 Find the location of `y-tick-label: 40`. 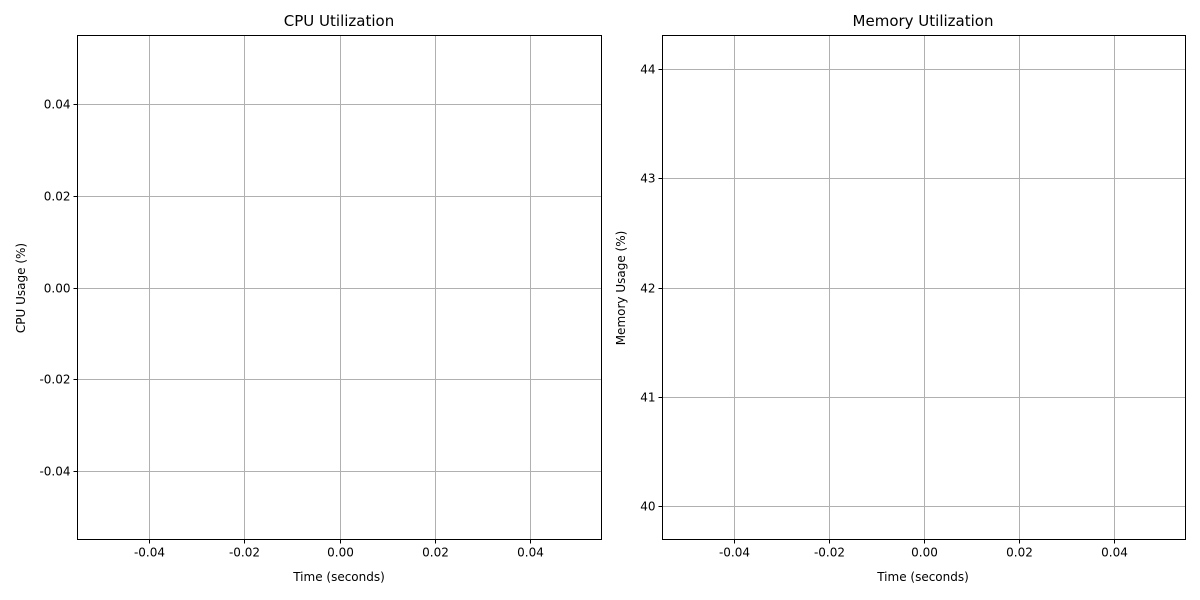

y-tick-label: 40 is located at coordinates (647, 507).